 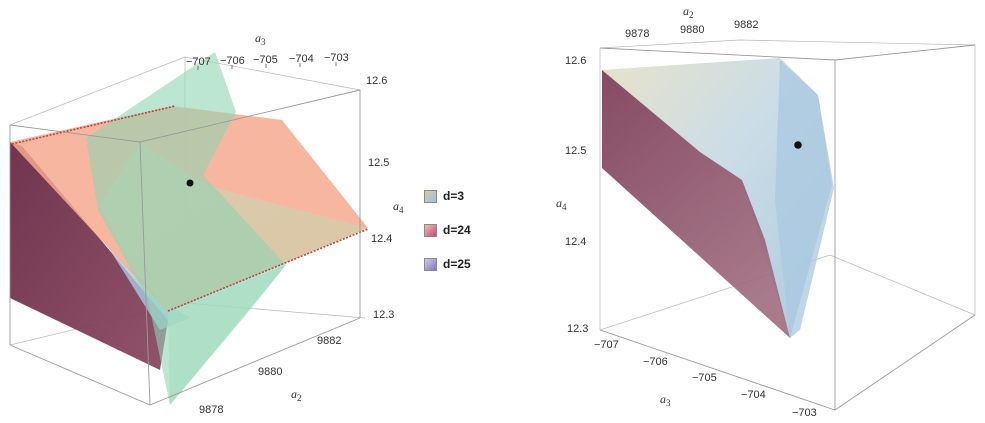 I want to click on legend-item-d24: d=24, so click(x=464, y=230).